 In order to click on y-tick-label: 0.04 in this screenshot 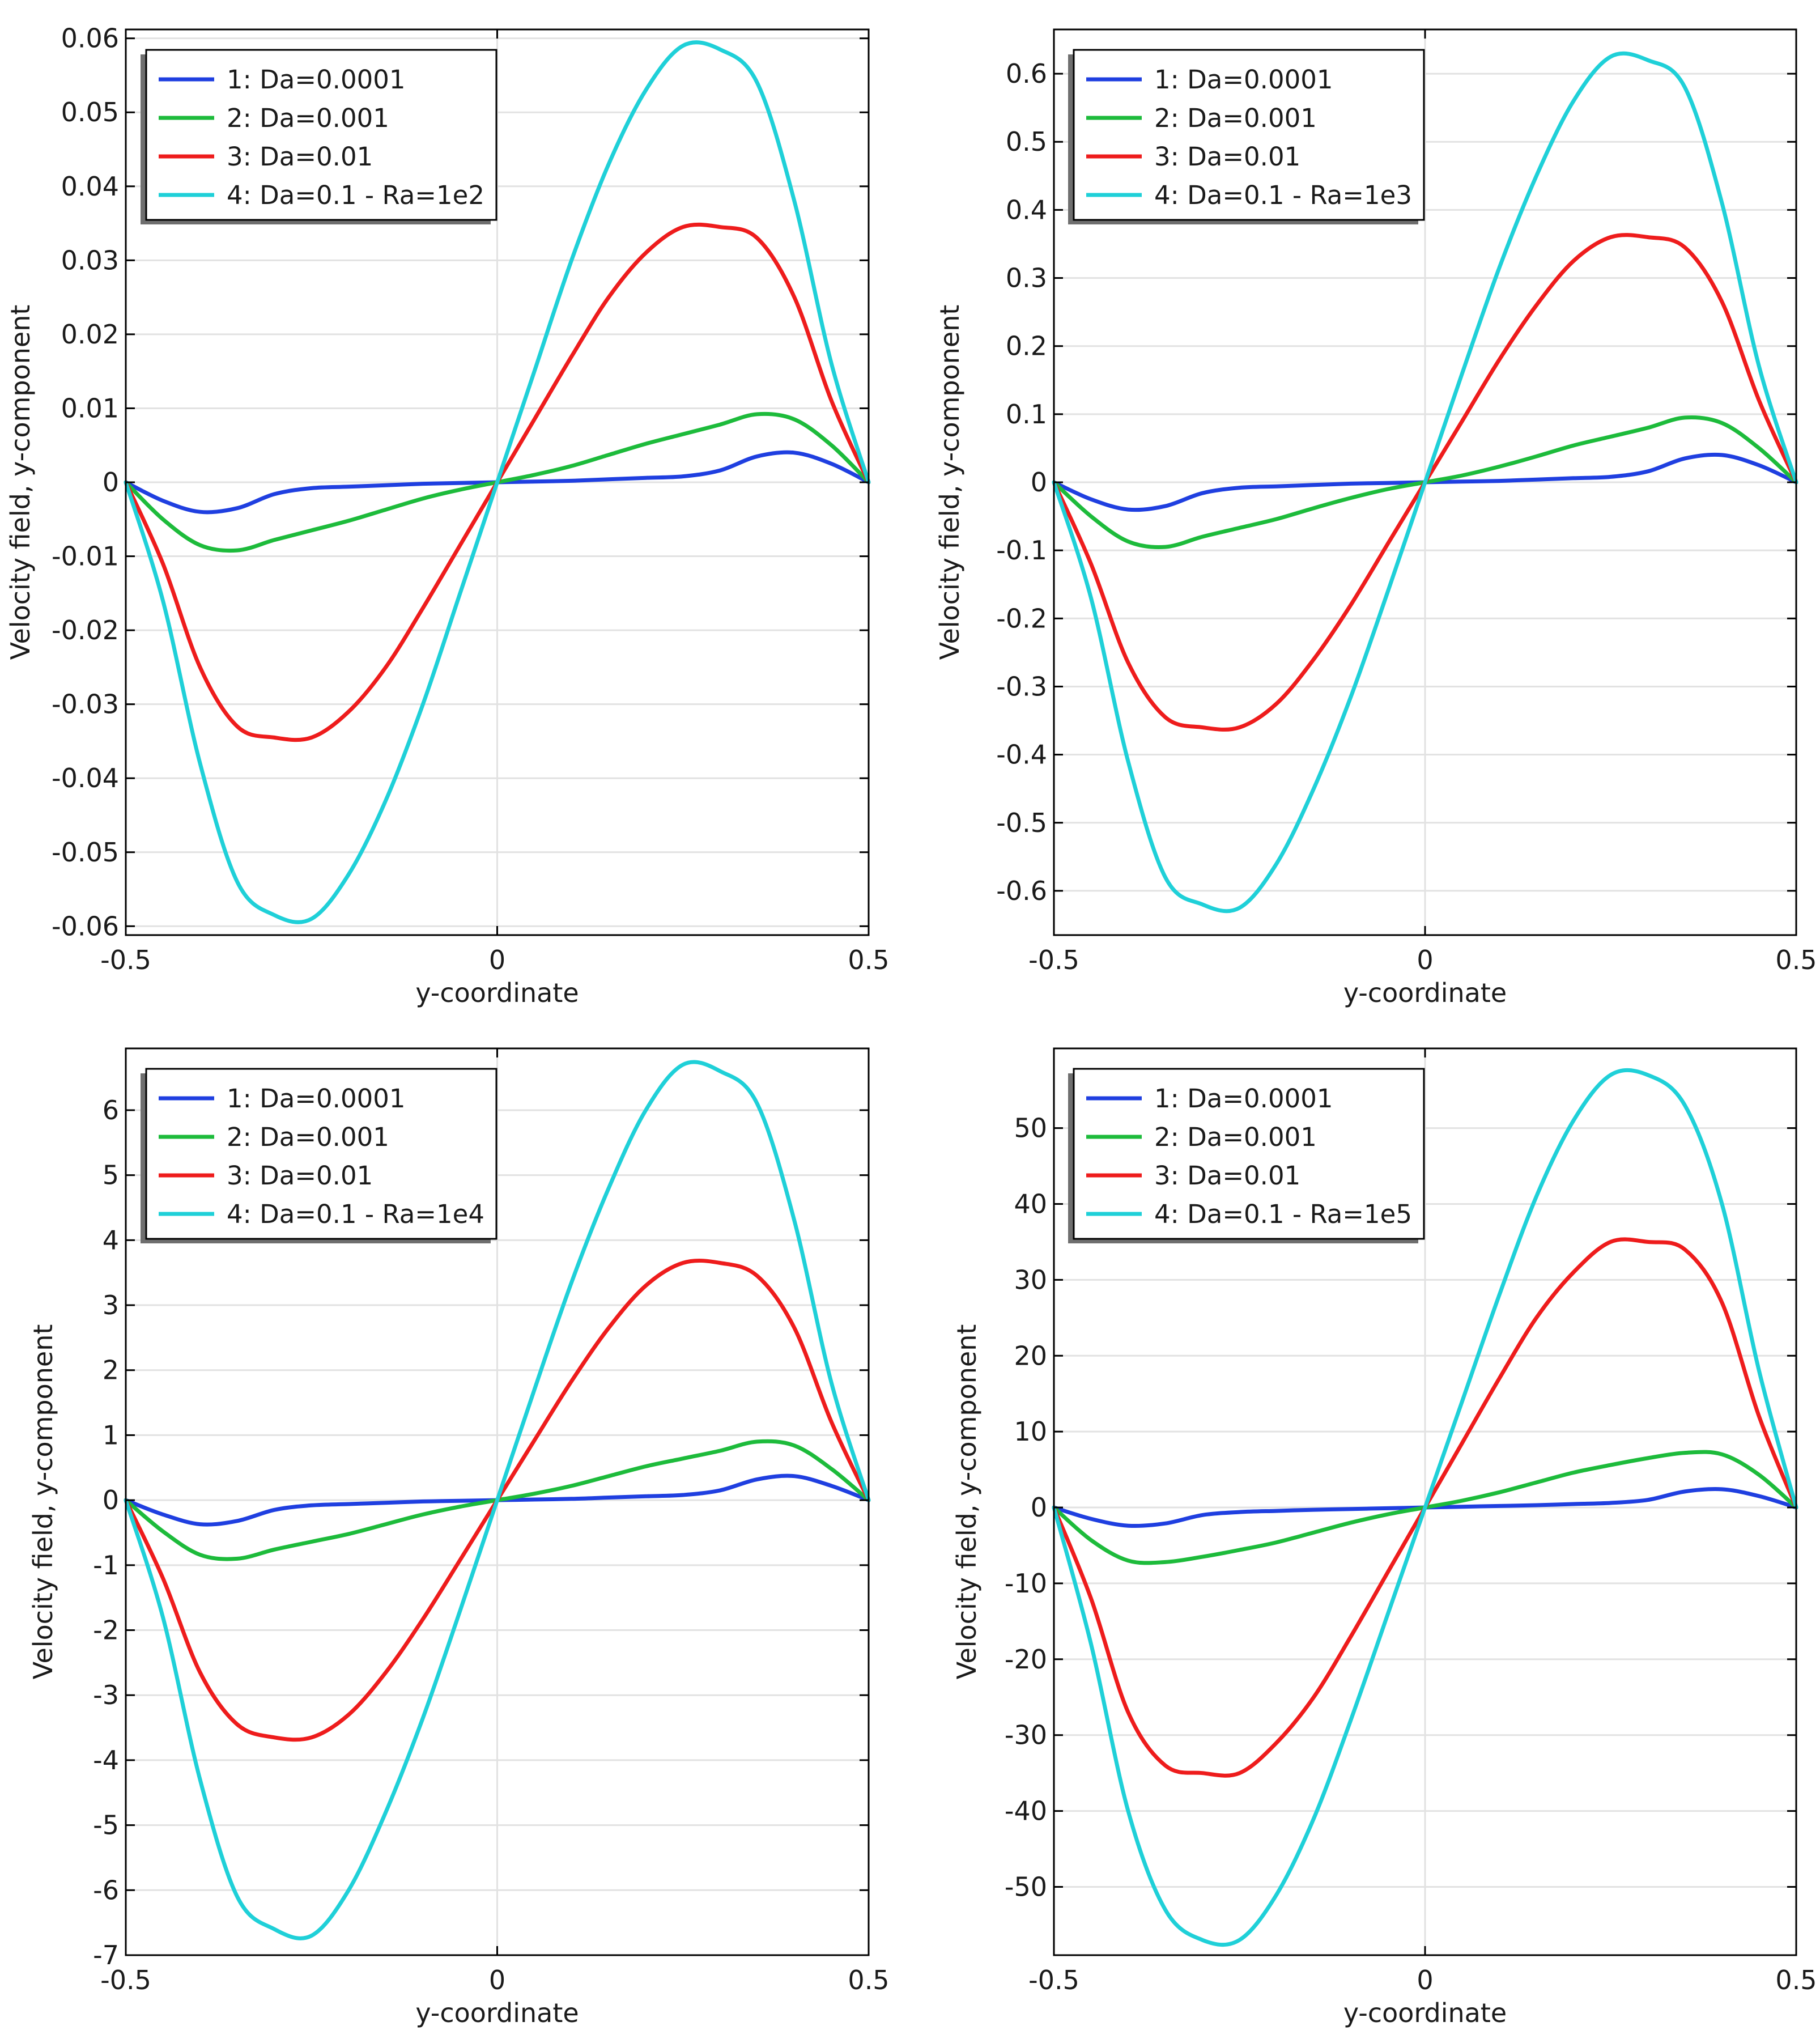, I will do `click(90, 186)`.